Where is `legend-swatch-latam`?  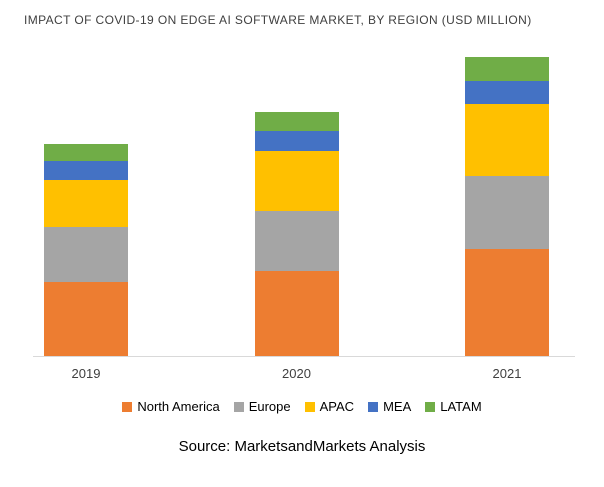 legend-swatch-latam is located at coordinates (430, 406).